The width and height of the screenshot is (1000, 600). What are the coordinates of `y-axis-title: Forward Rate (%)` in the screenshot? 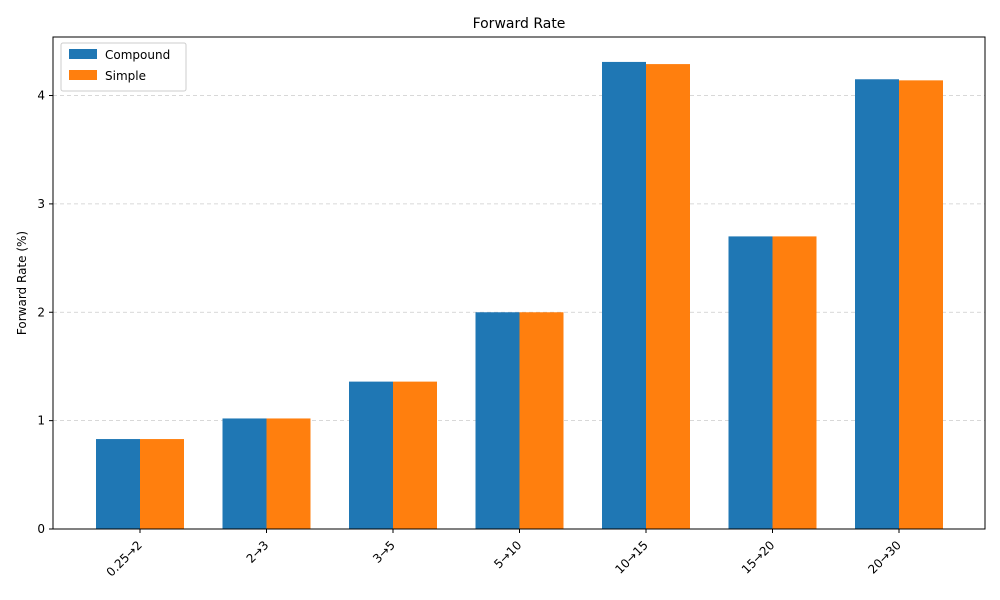 It's located at (22, 283).